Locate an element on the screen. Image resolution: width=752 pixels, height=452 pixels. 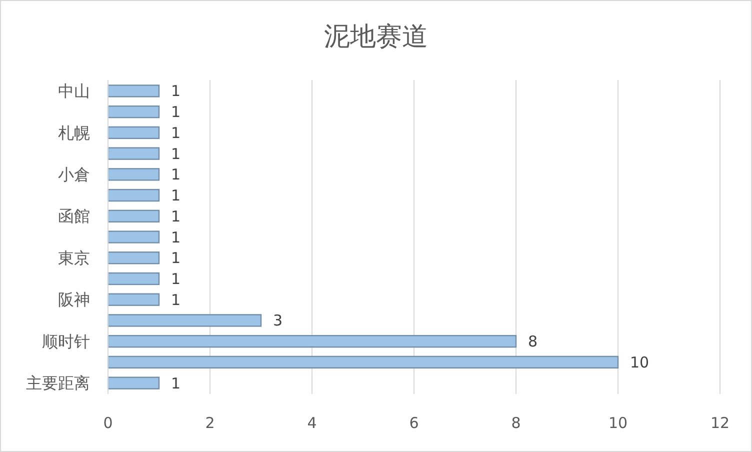
y-tick-label: 顺时针 is located at coordinates (66, 341).